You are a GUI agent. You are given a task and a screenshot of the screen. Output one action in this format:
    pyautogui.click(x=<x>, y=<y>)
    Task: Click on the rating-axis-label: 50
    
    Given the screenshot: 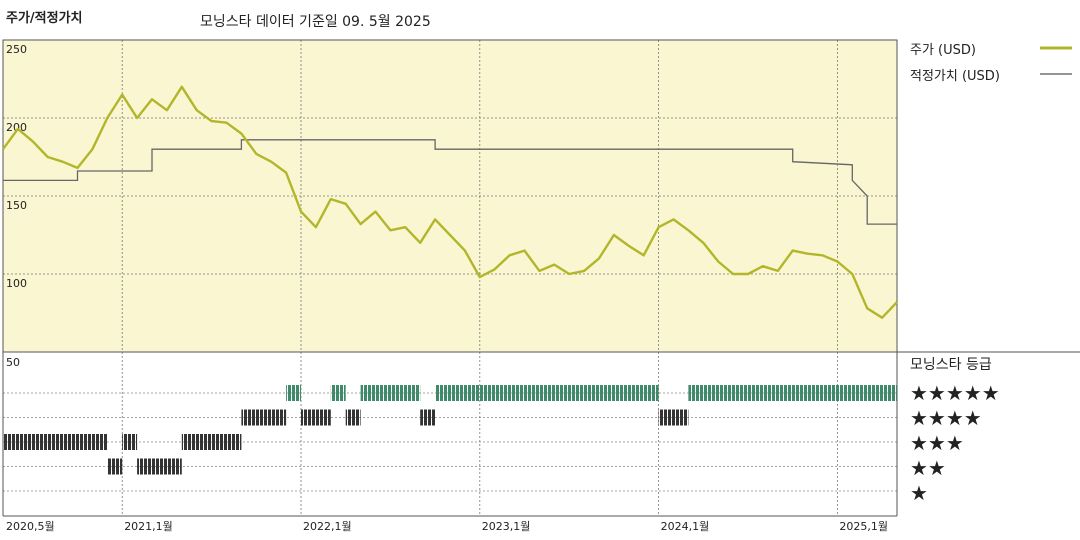 What is the action you would take?
    pyautogui.click(x=13, y=362)
    